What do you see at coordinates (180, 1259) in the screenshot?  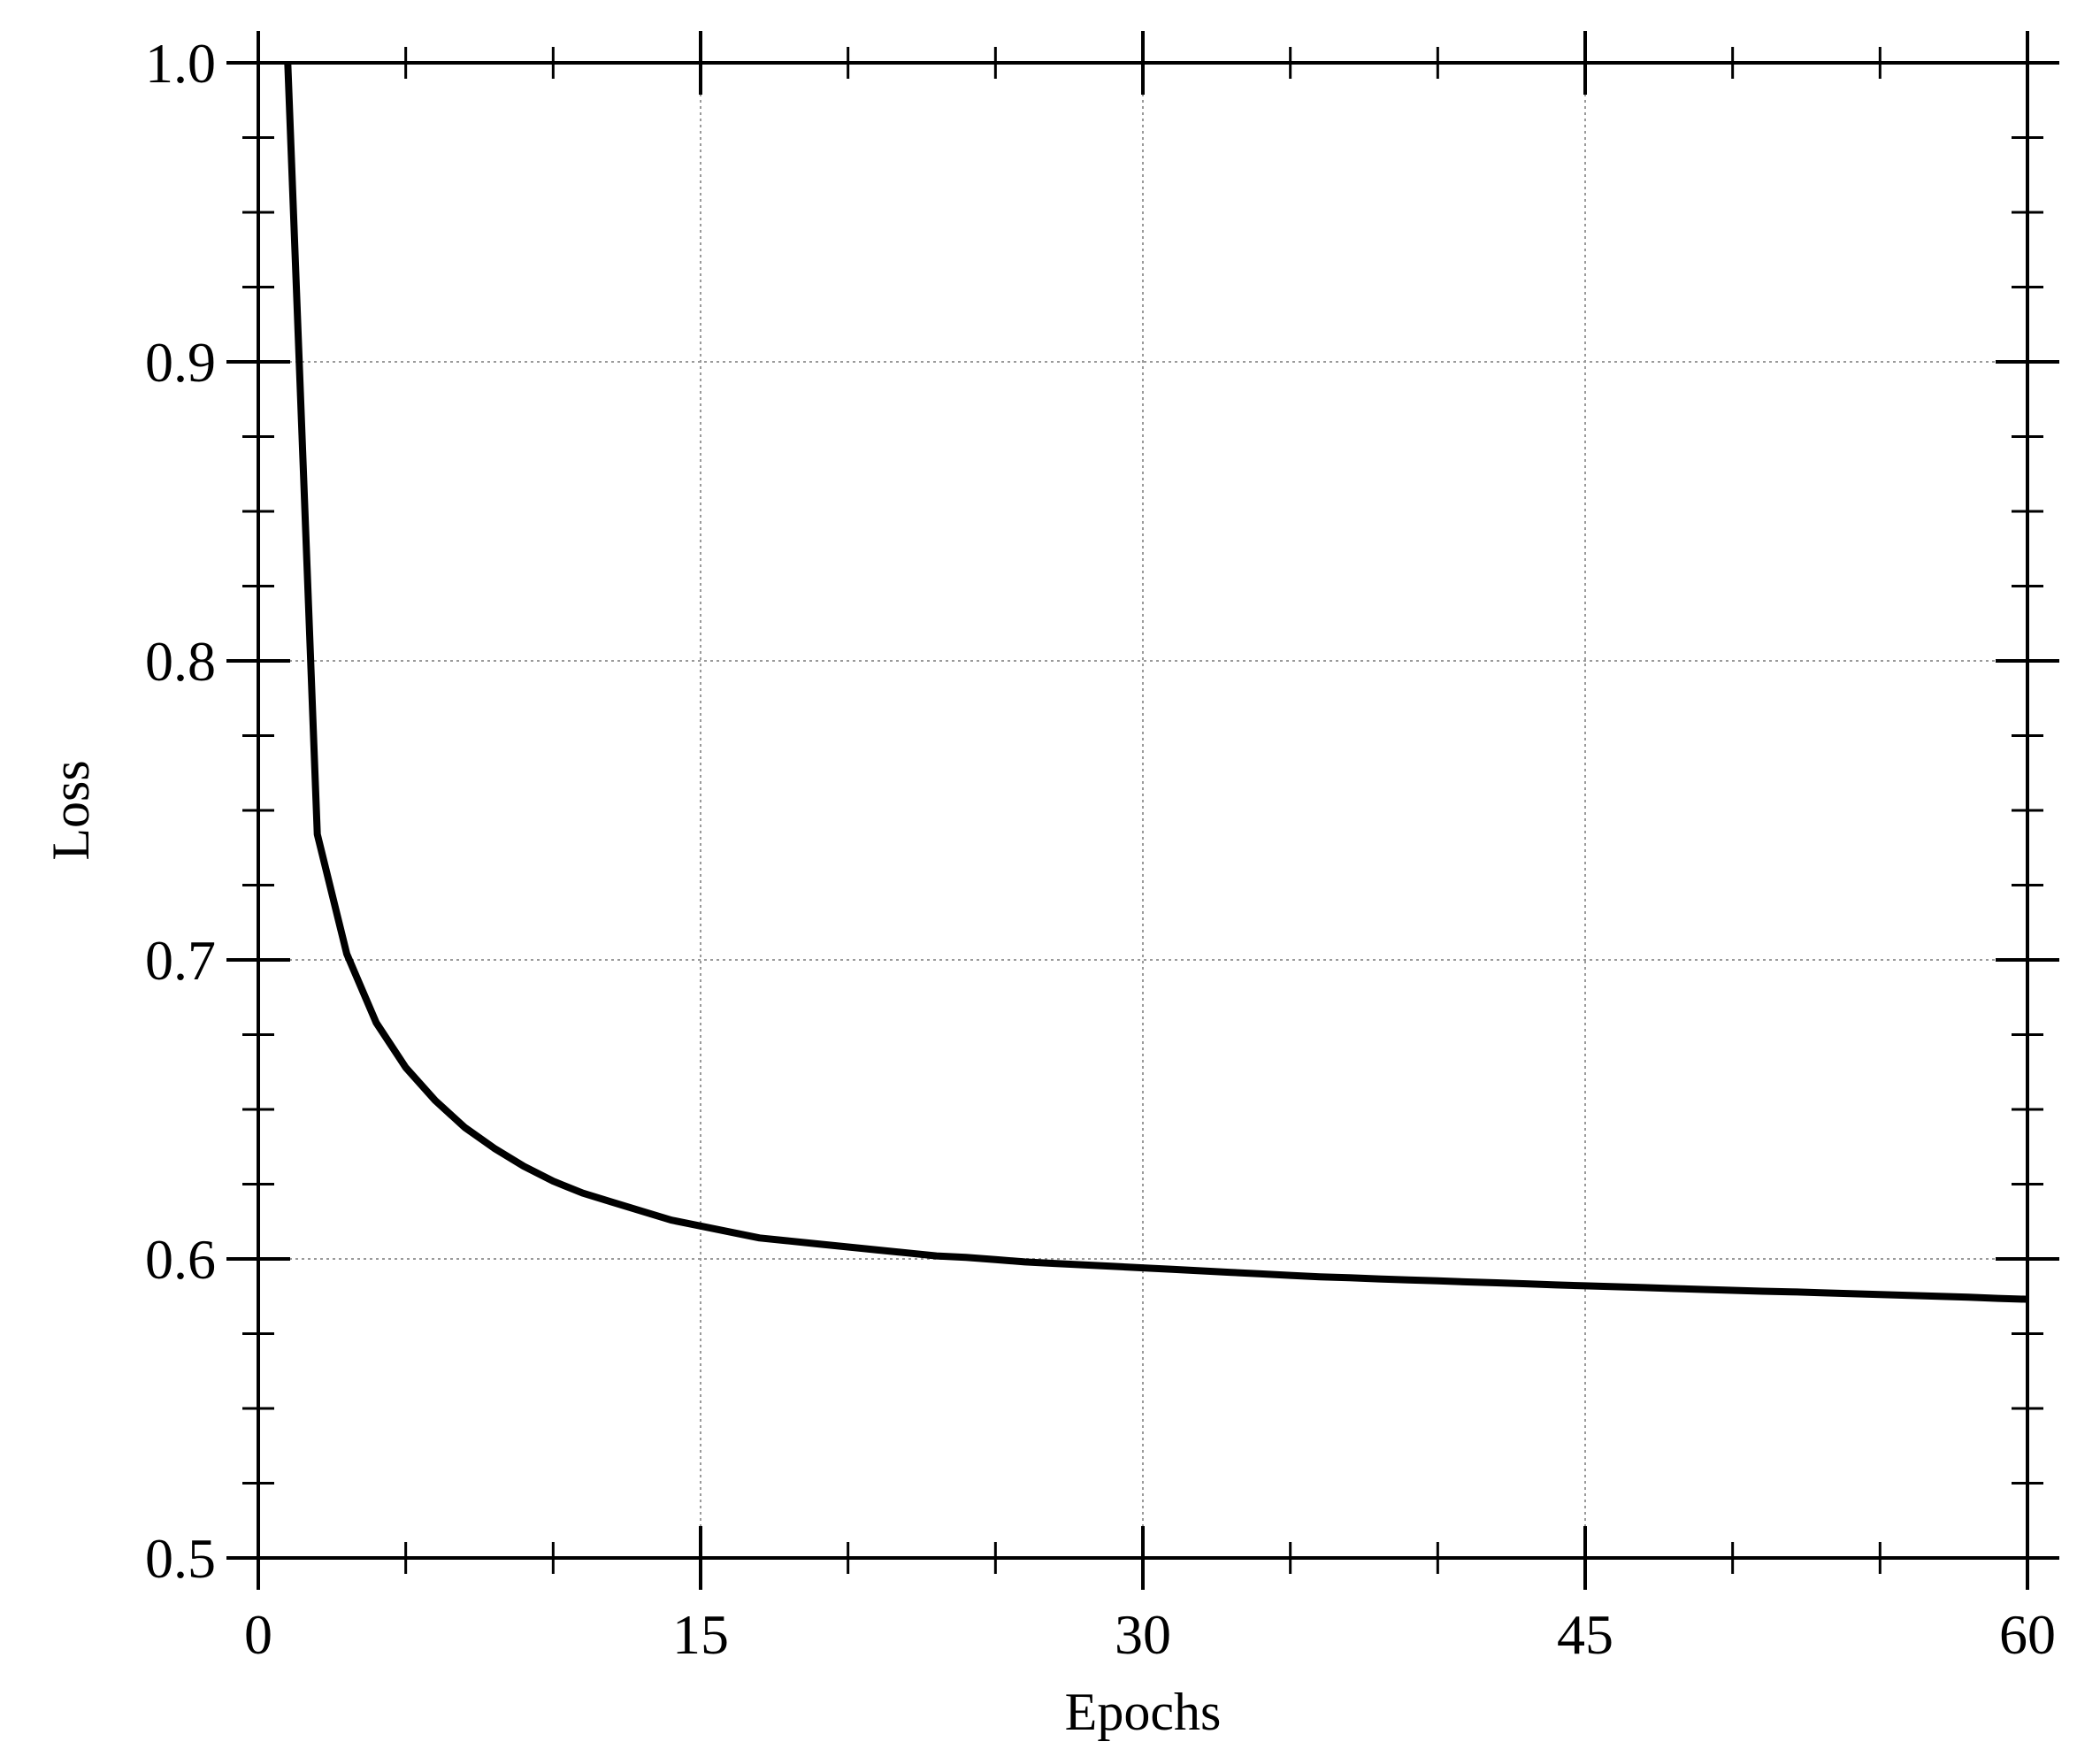 I see `y-tick-label-1: 0.6` at bounding box center [180, 1259].